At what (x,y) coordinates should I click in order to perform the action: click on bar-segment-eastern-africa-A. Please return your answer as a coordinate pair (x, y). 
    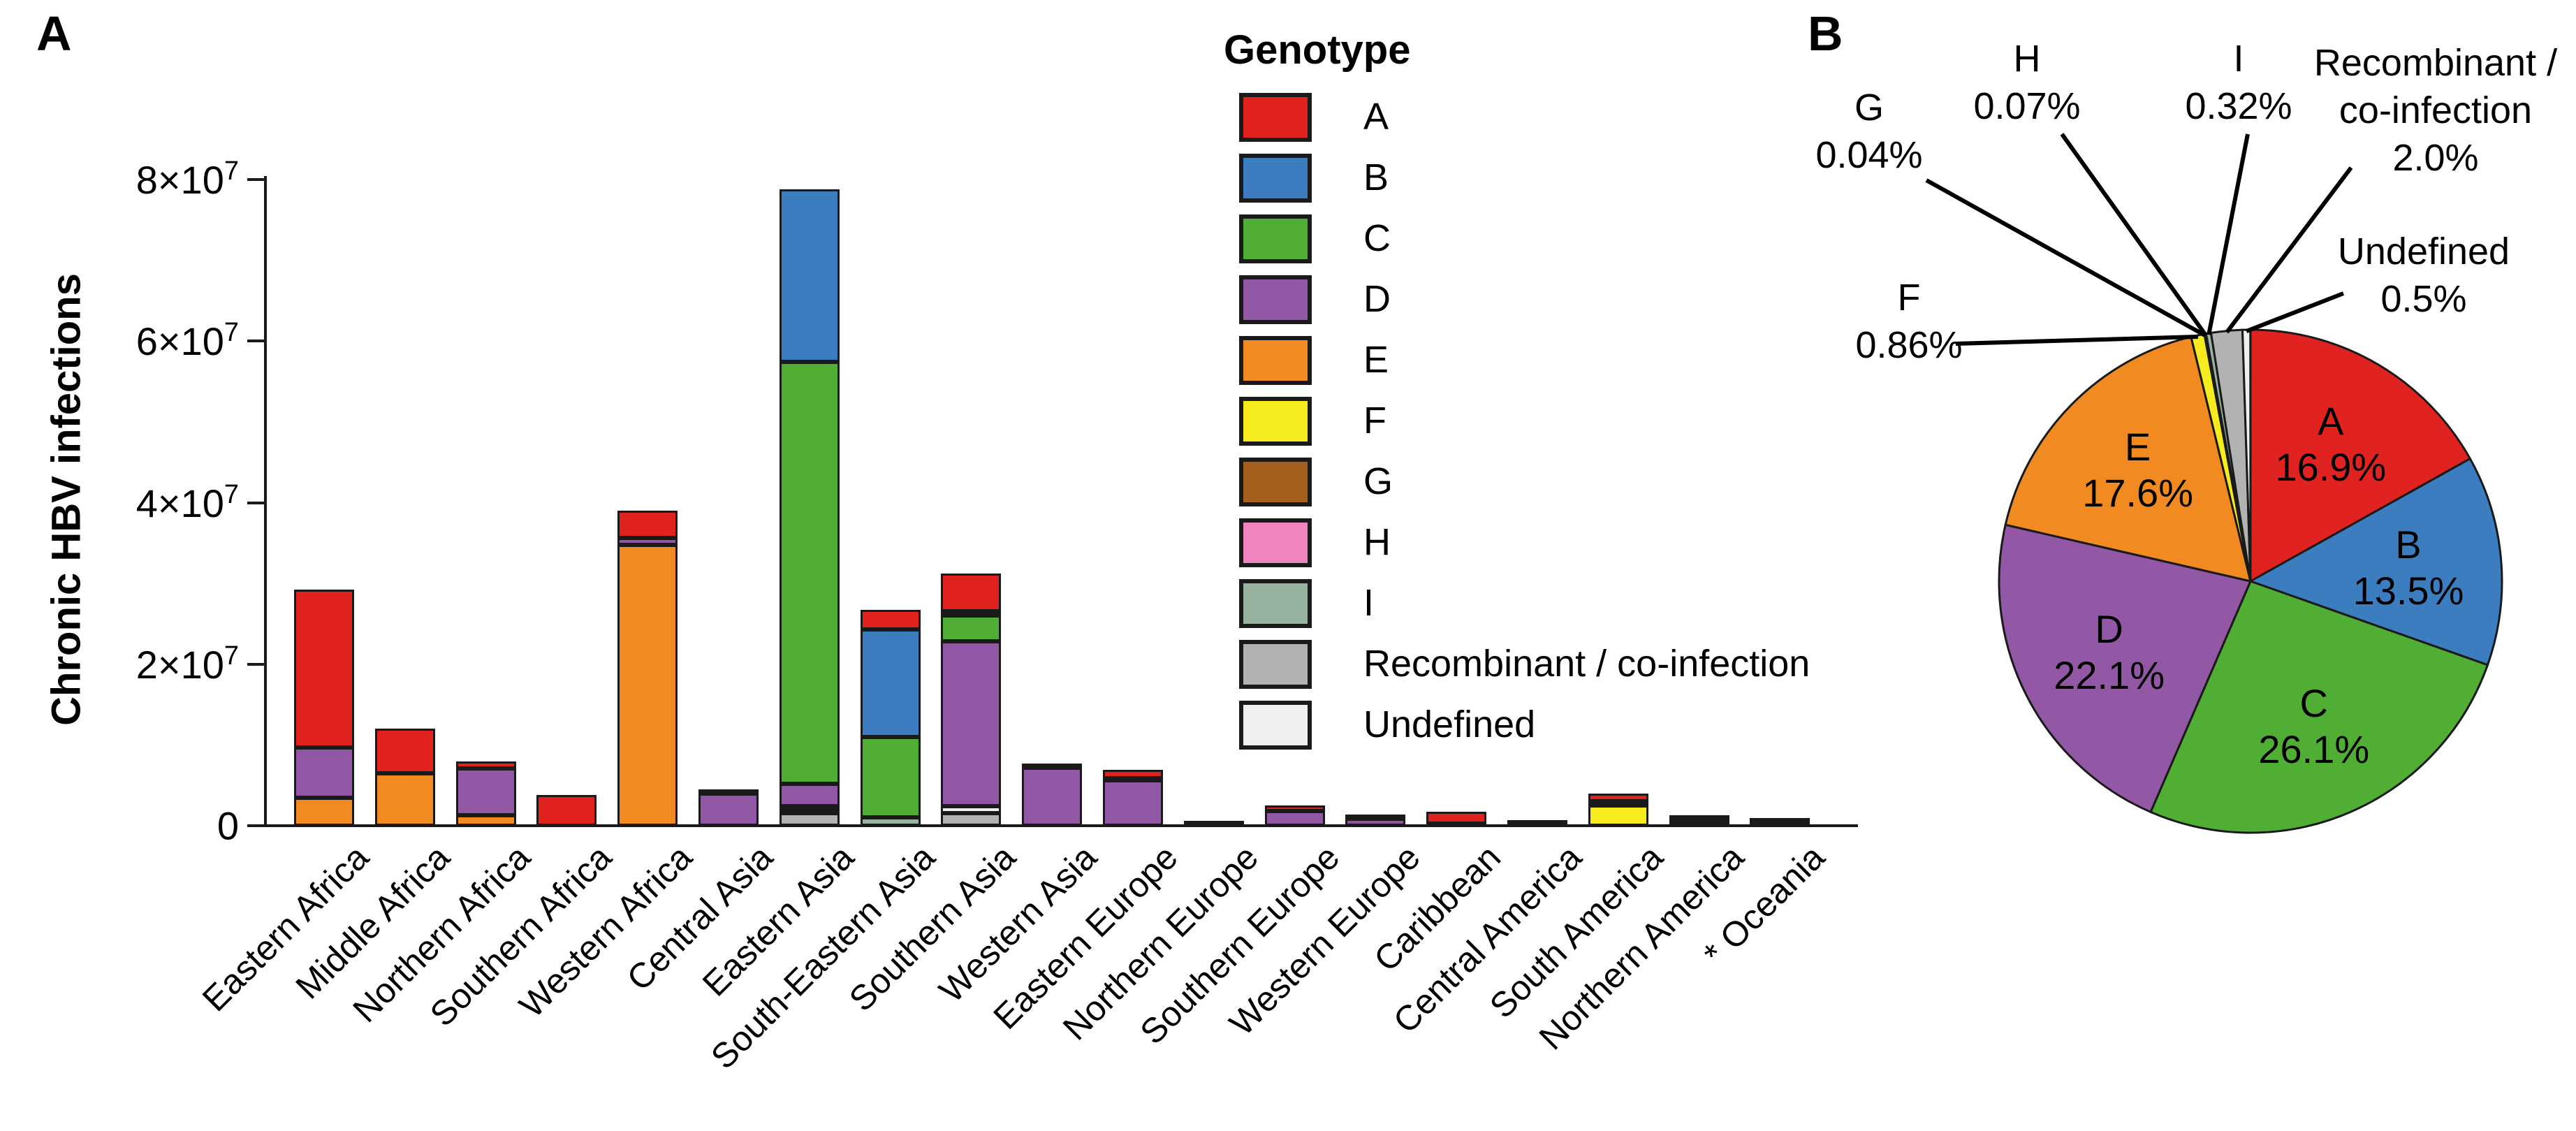
    Looking at the image, I should click on (324, 669).